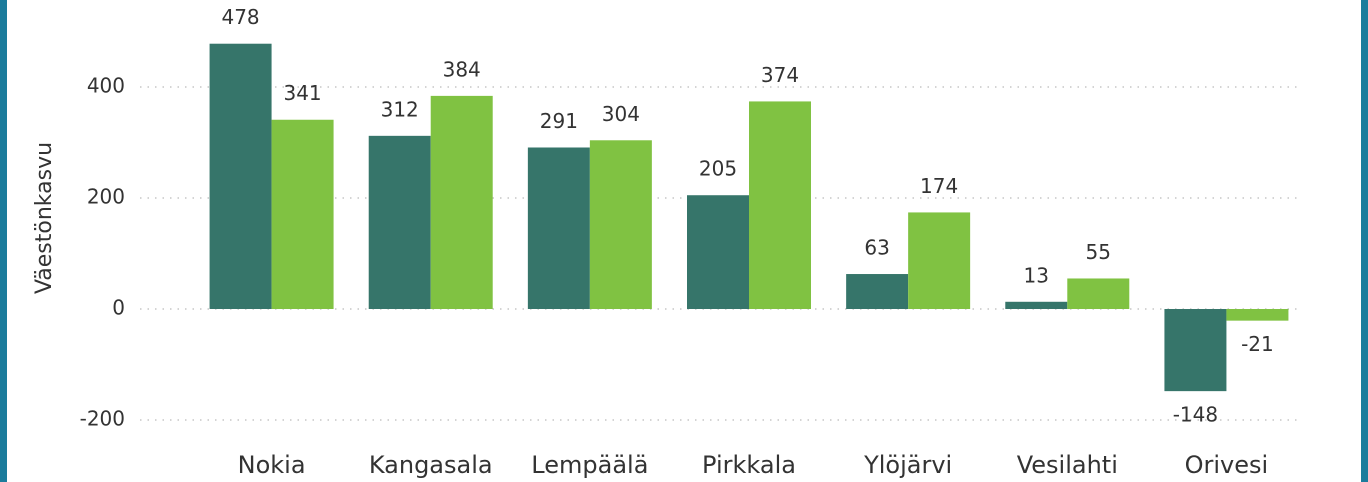  I want to click on x-tick-label: Nokia, so click(272, 465).